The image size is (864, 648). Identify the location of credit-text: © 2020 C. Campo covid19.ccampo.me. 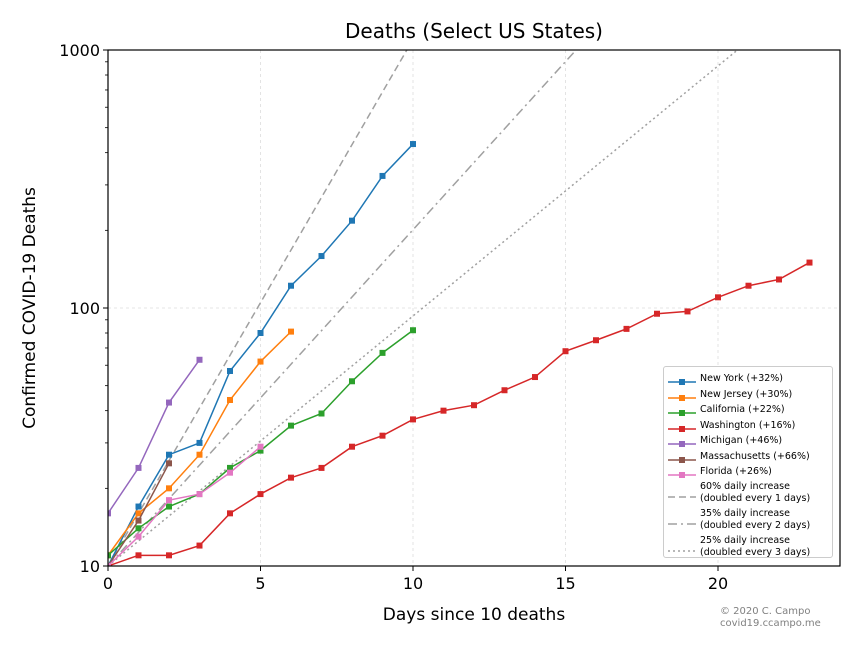
(770, 618).